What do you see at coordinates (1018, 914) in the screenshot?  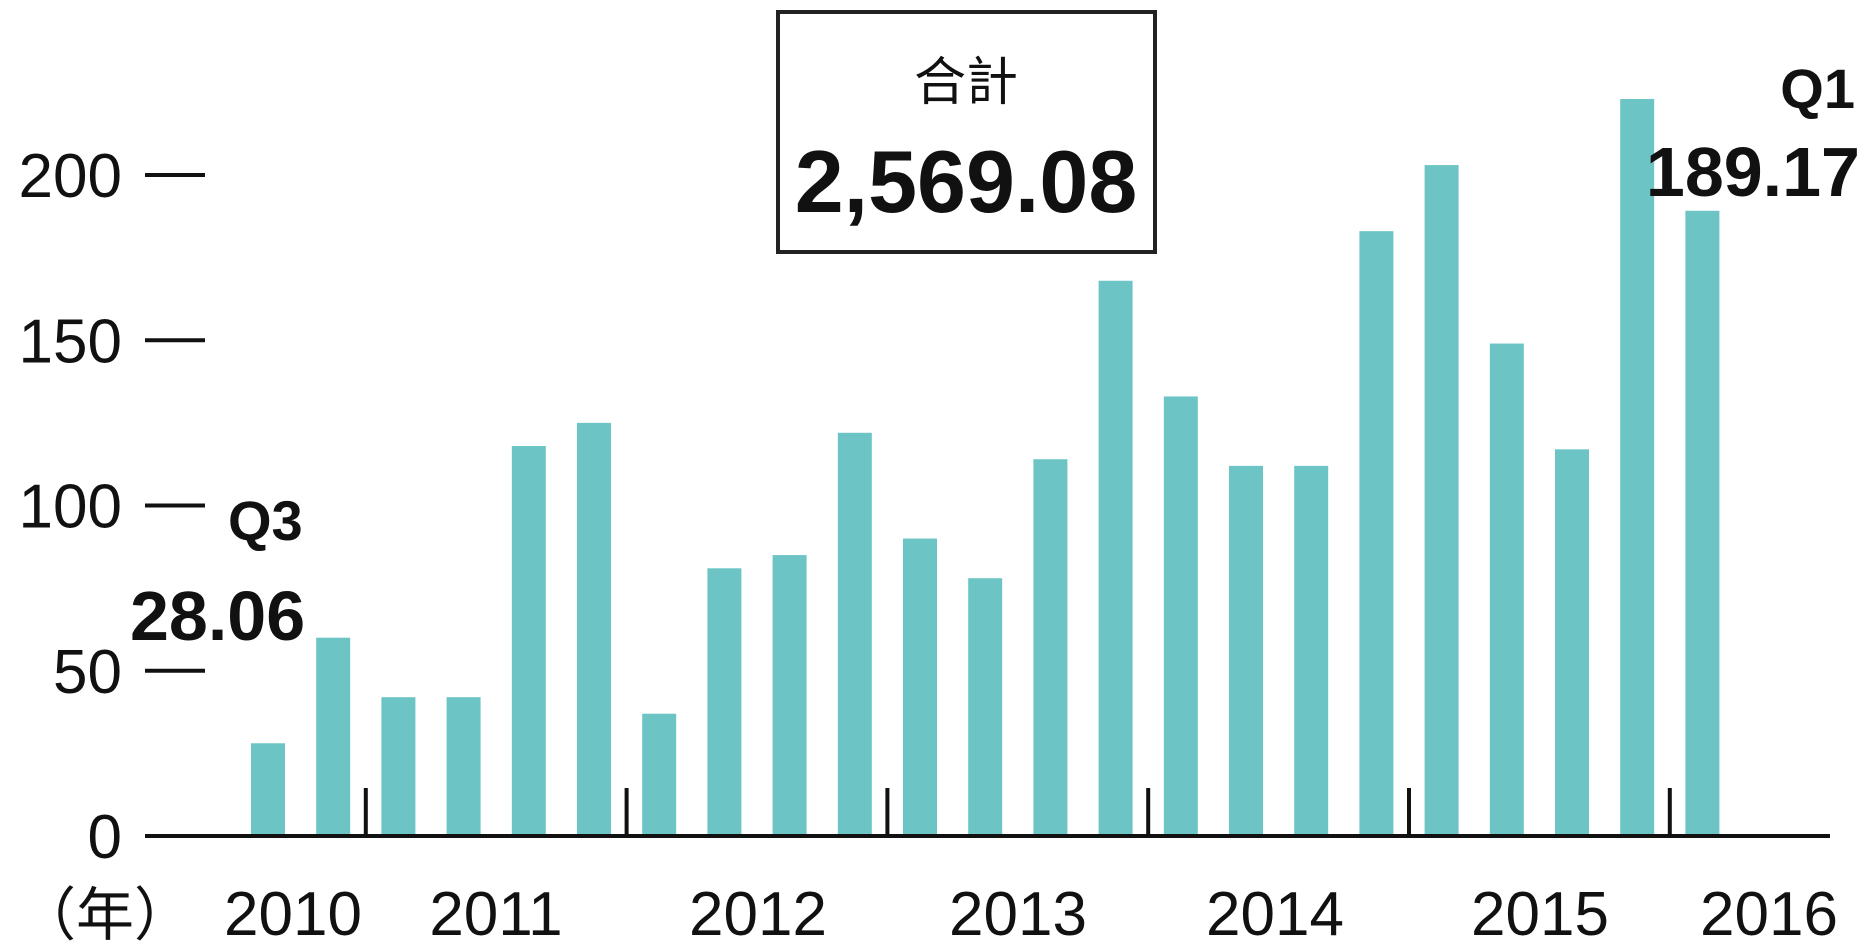 I see `year-label-2013: 2013` at bounding box center [1018, 914].